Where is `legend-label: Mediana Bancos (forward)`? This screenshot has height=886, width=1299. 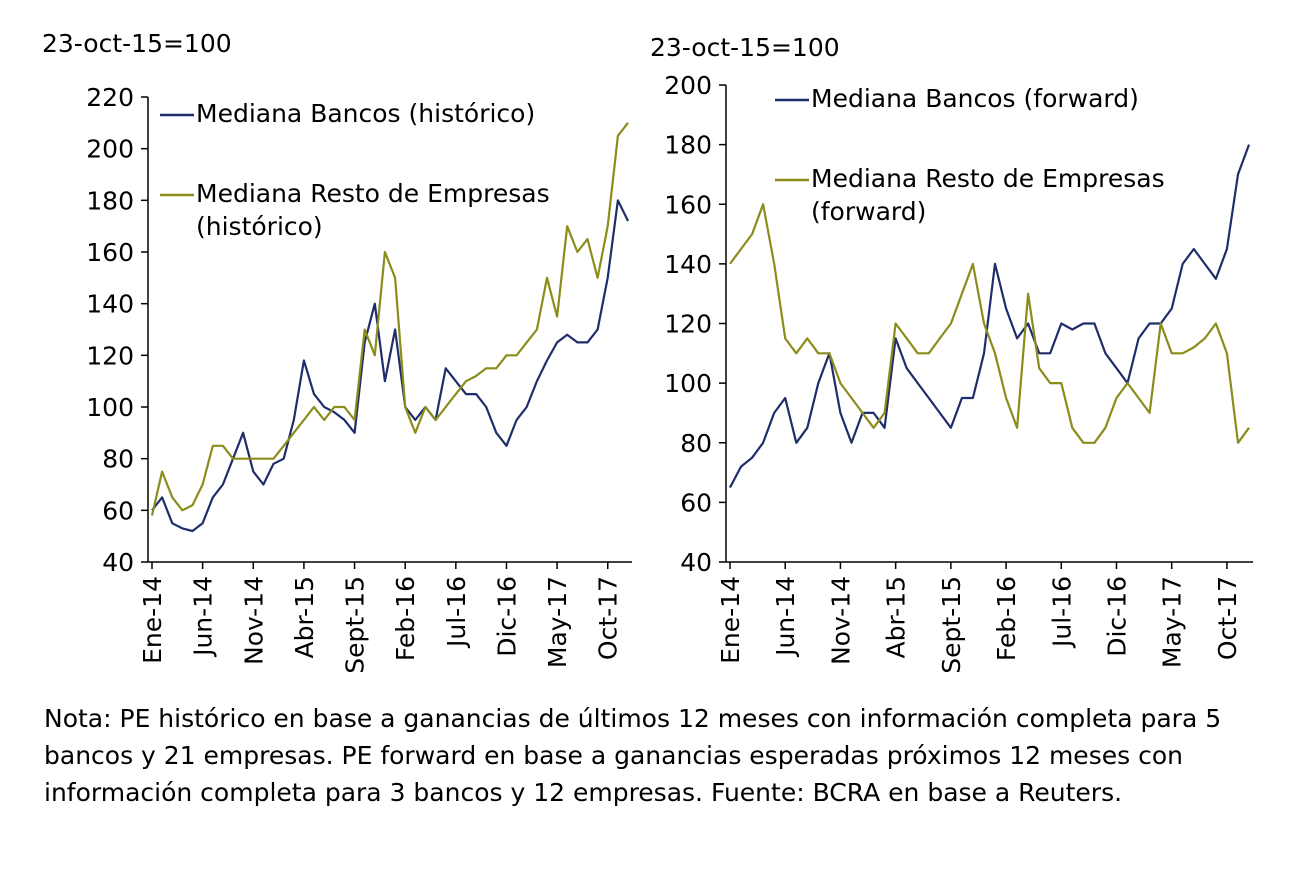
legend-label: Mediana Bancos (forward) is located at coordinates (975, 98).